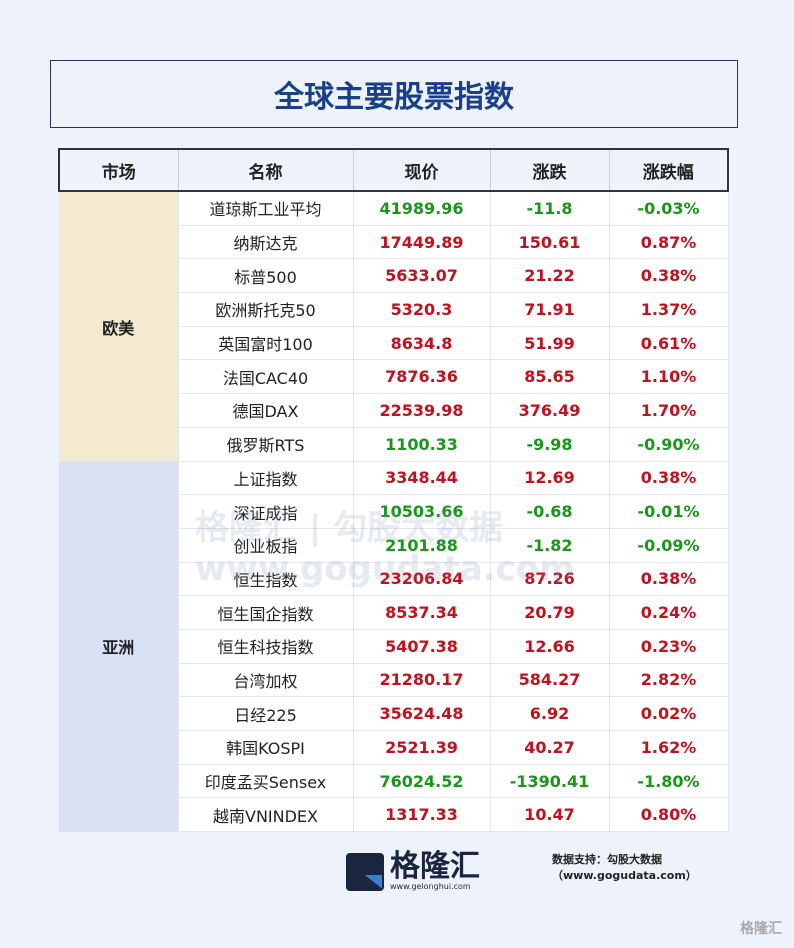 The height and width of the screenshot is (948, 794). Describe the element at coordinates (421, 612) in the screenshot. I see `price: 8537.34` at that location.